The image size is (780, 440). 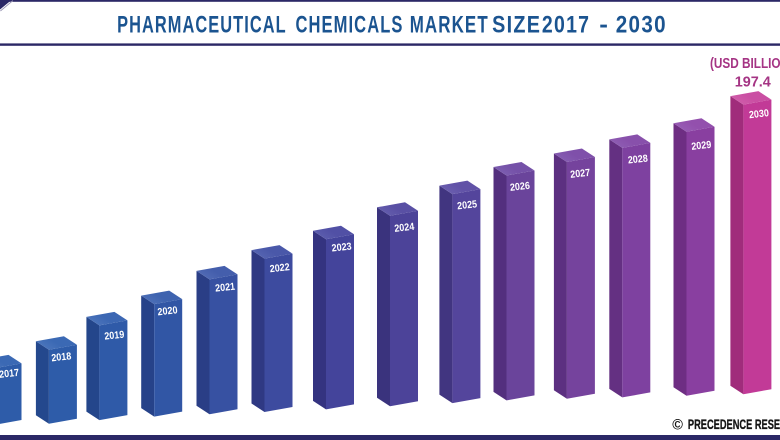 What do you see at coordinates (516, 24) in the screenshot?
I see `svg-text: SIZE` at bounding box center [516, 24].